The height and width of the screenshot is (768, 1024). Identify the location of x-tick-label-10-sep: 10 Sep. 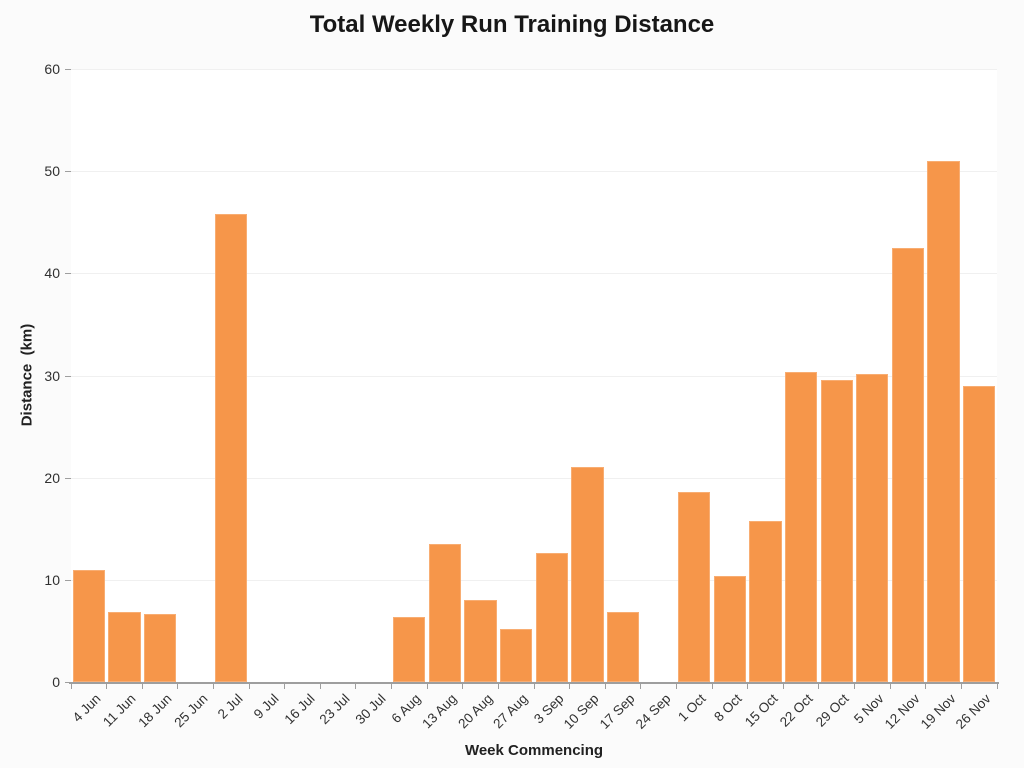
(582, 711).